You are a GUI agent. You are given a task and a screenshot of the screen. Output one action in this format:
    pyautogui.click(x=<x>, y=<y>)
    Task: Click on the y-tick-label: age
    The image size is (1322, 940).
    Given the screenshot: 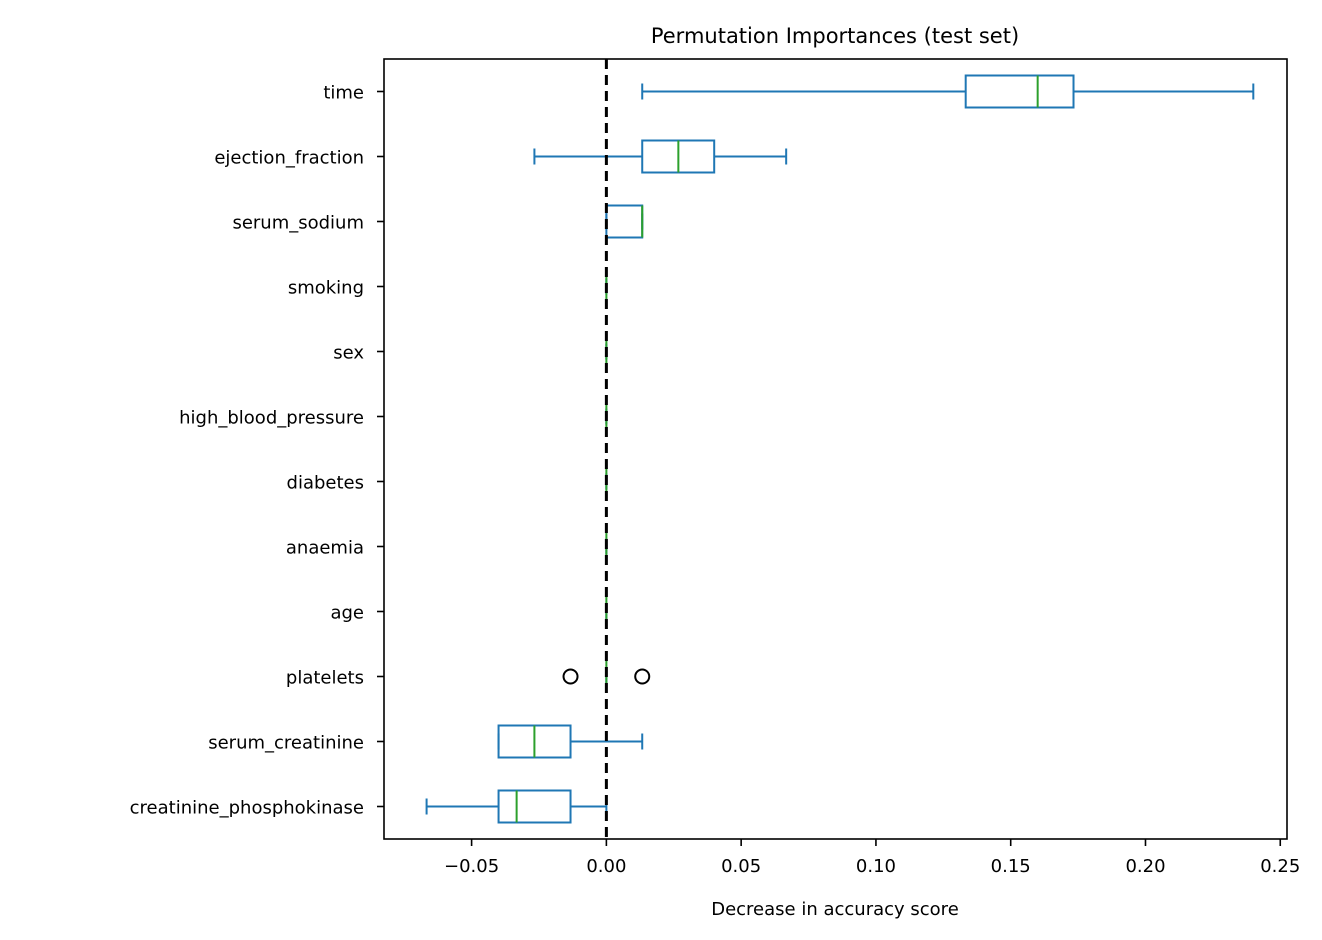 What is the action you would take?
    pyautogui.click(x=347, y=613)
    